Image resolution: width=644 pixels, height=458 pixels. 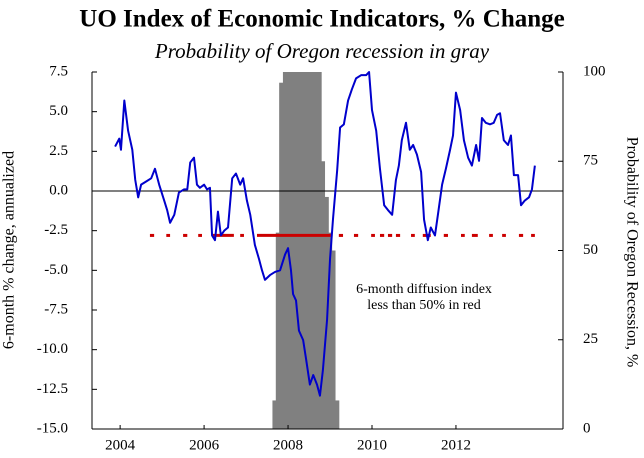 I want to click on y-tick-label: -12.5, so click(x=52, y=389).